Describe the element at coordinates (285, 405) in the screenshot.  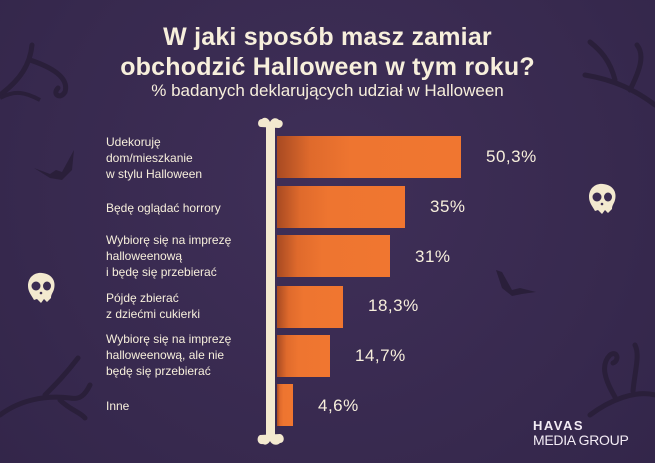
I see `bar-other` at that location.